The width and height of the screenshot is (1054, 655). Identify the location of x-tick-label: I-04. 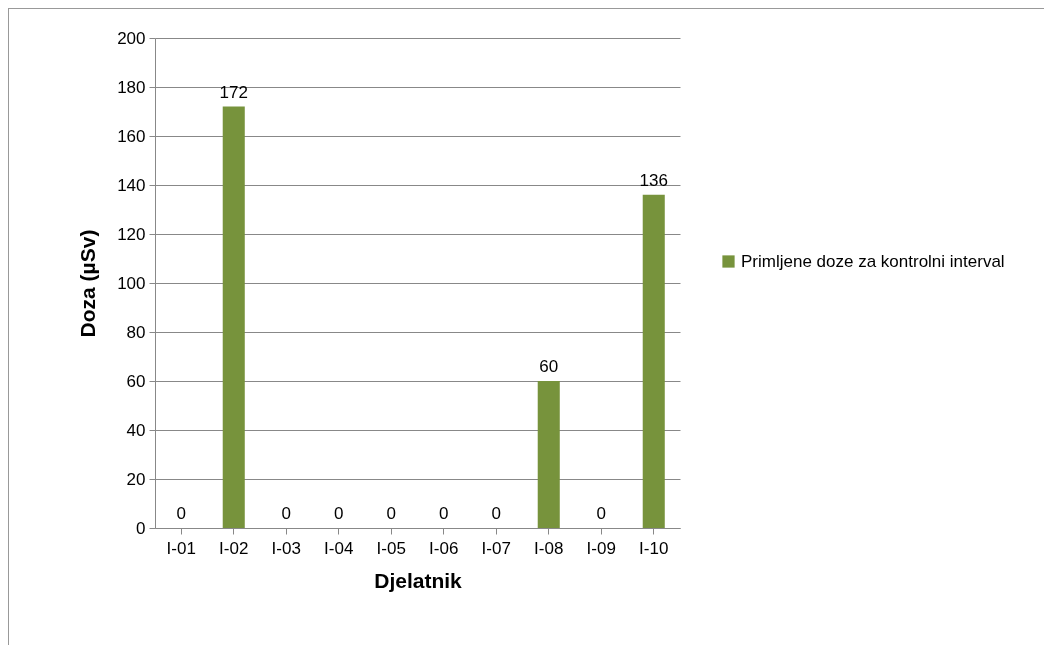
(339, 548).